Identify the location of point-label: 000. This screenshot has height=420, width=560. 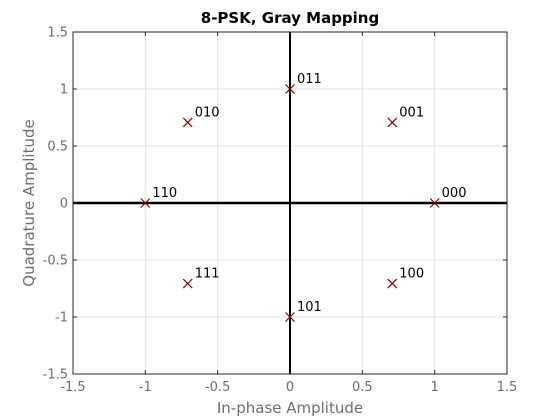
(454, 193).